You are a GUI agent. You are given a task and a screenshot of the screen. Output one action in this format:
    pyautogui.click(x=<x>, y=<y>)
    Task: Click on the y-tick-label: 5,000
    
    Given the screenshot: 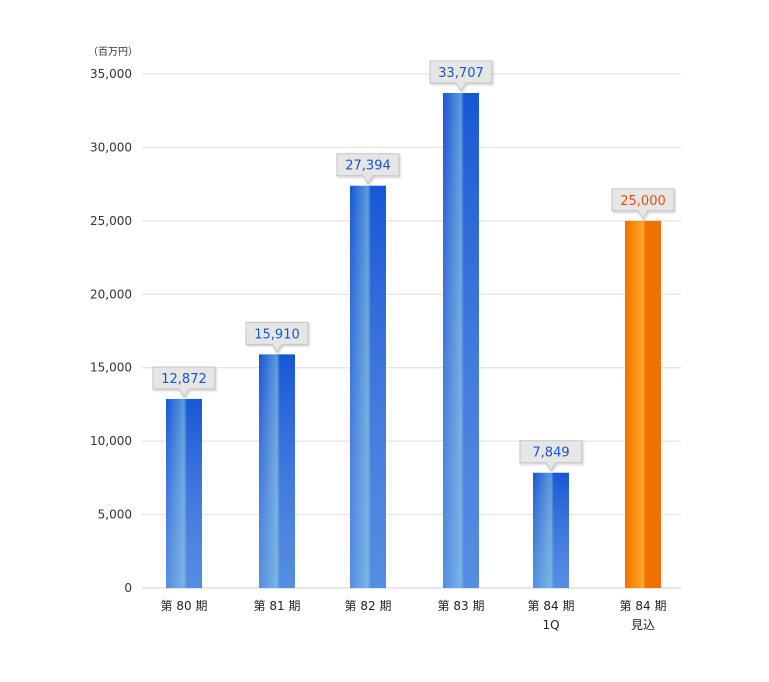 What is the action you would take?
    pyautogui.click(x=115, y=515)
    